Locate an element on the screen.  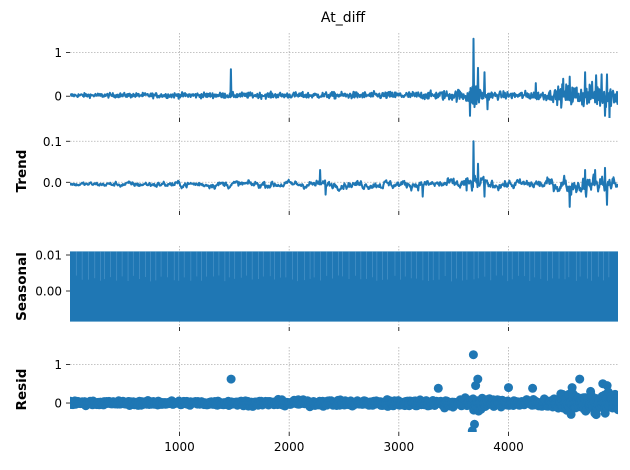
x-tick-label: 2000 is located at coordinates (289, 447).